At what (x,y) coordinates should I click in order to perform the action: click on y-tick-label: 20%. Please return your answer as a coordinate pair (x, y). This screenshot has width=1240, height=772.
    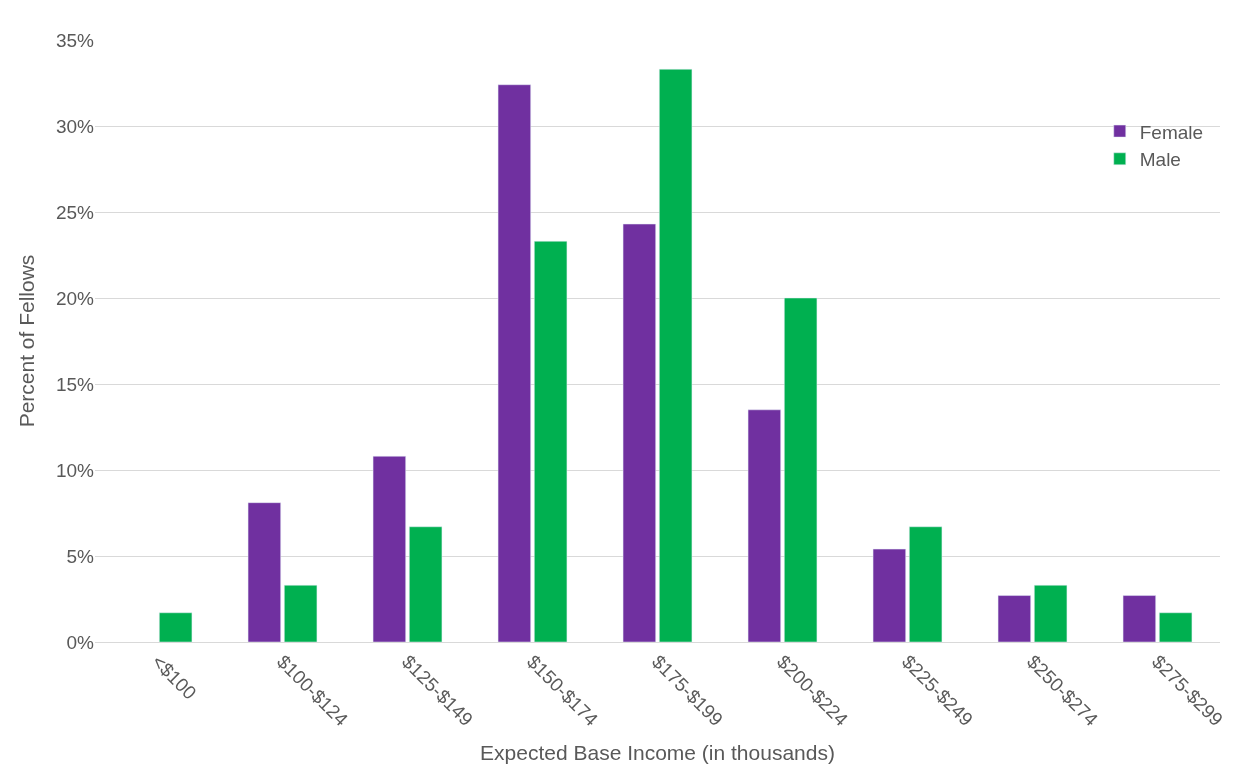
    Looking at the image, I should click on (75, 298).